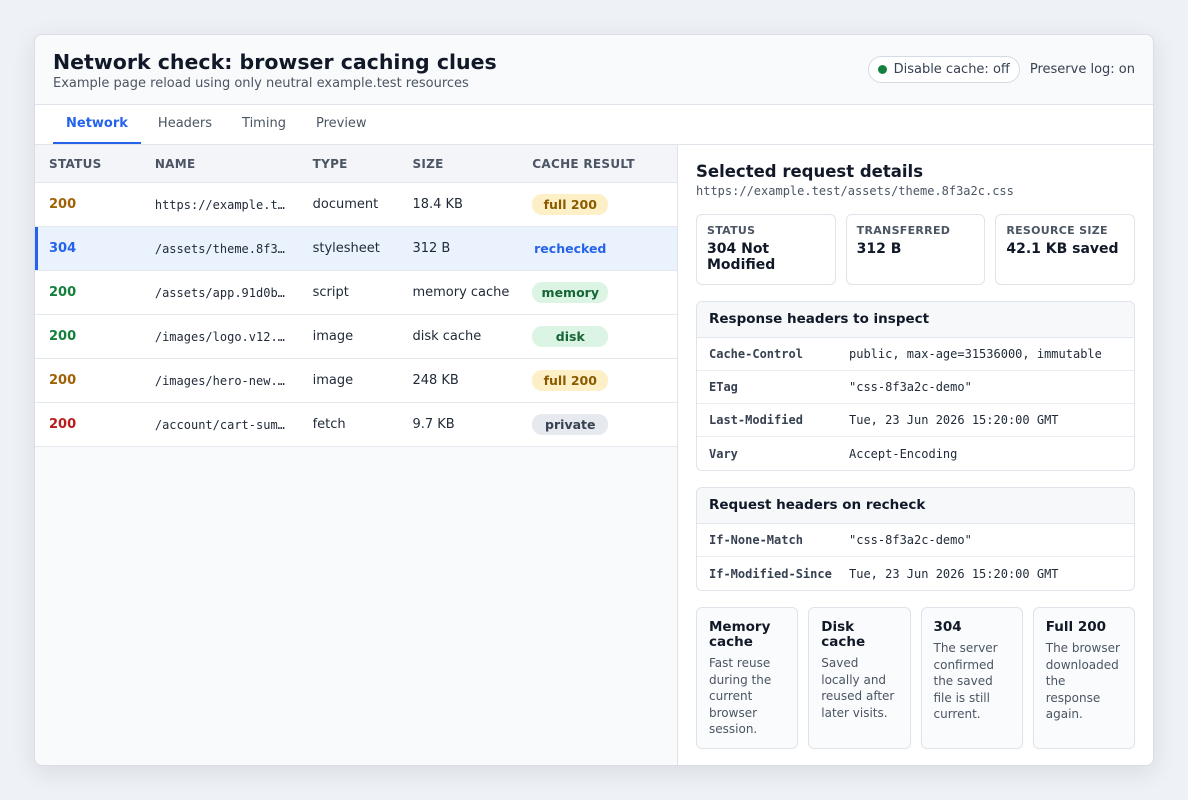  What do you see at coordinates (264, 124) in the screenshot?
I see `tab-timing: Timing` at bounding box center [264, 124].